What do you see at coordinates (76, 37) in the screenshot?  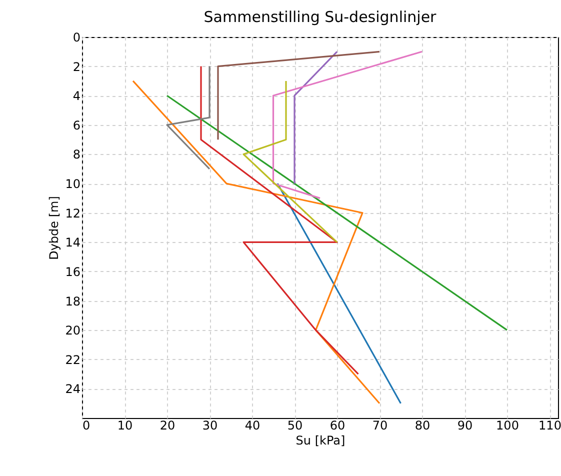 I see `y-tick-label: 0` at bounding box center [76, 37].